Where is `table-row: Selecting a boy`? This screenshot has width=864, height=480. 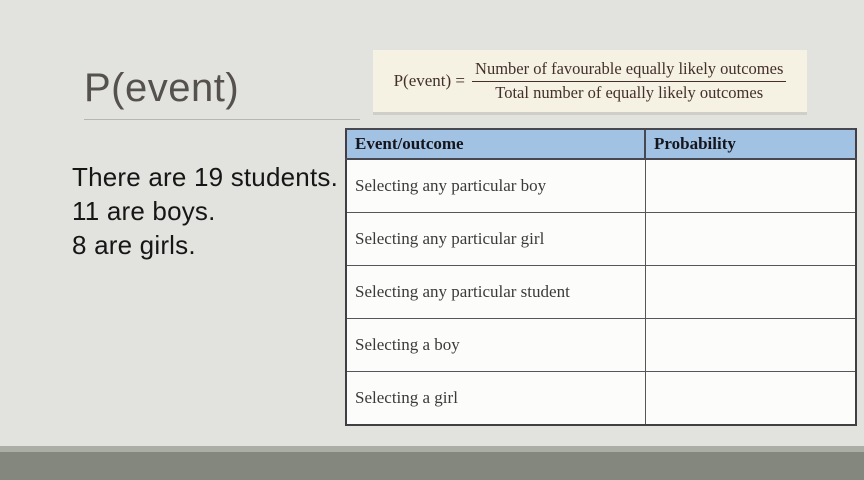
table-row: Selecting a boy is located at coordinates (601, 345).